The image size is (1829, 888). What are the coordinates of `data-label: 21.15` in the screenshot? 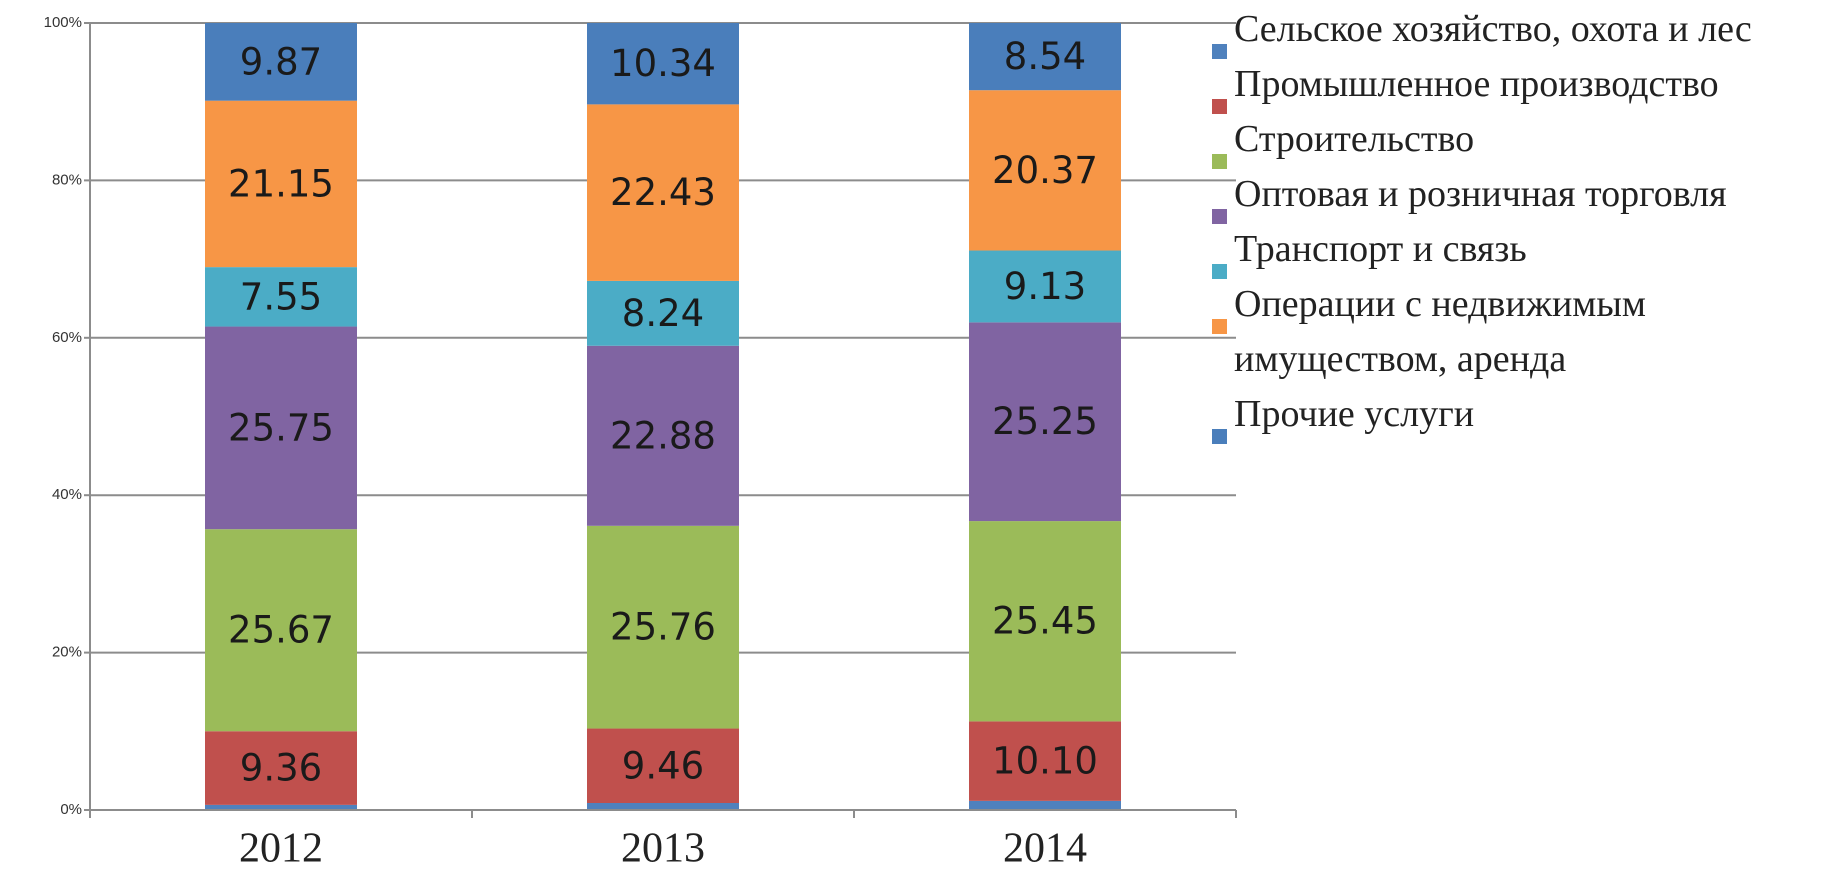 It's located at (281, 183).